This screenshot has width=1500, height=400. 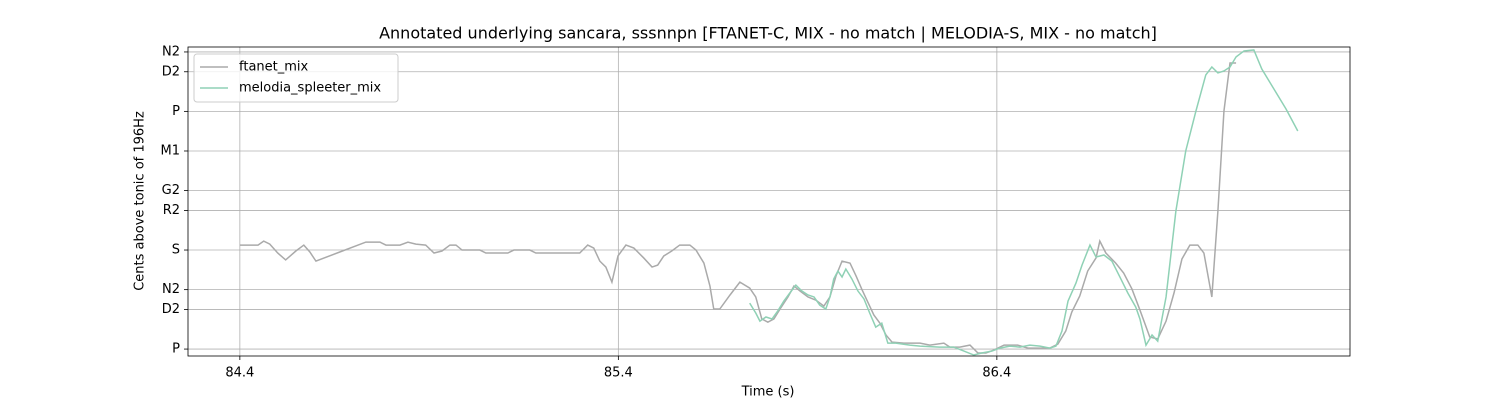 I want to click on legend: ftanet_mix melodia_spleeter_mix, so click(x=296, y=78).